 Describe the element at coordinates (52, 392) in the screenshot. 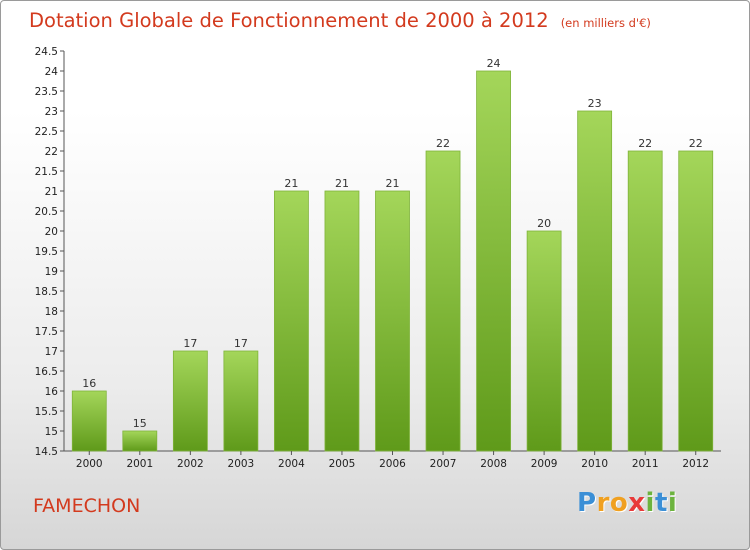

I see `y-tick-label: 16` at that location.